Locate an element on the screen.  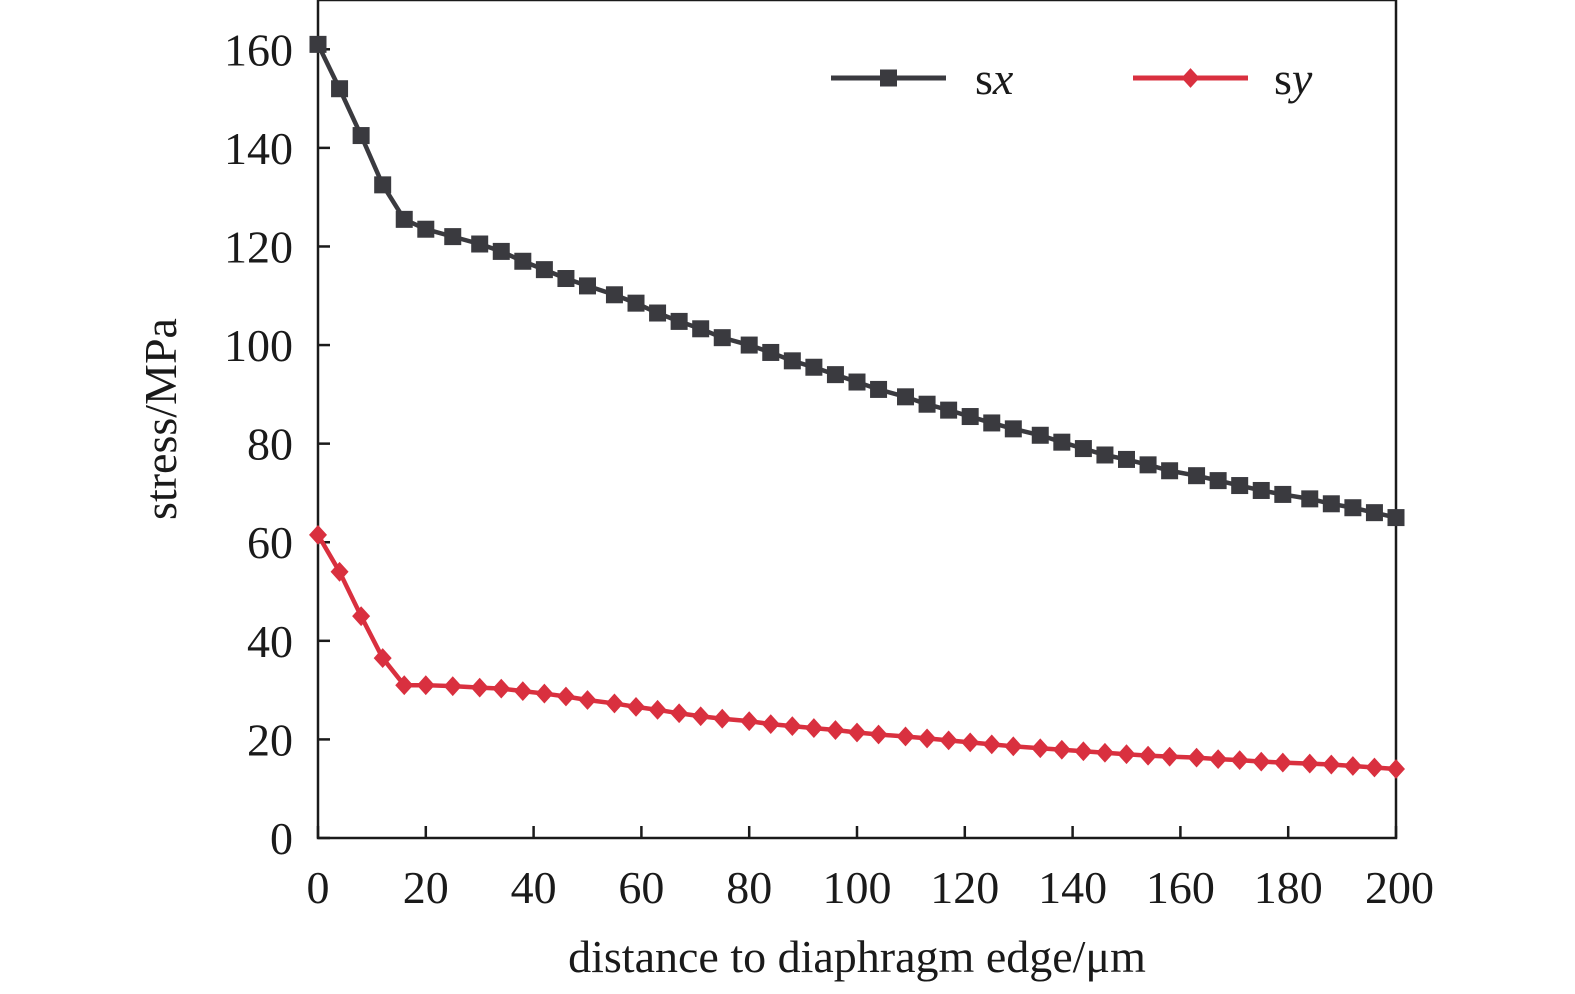
y-axis: 0 20 40 60 80 100 120 140 160 is located at coordinates (277, 444).